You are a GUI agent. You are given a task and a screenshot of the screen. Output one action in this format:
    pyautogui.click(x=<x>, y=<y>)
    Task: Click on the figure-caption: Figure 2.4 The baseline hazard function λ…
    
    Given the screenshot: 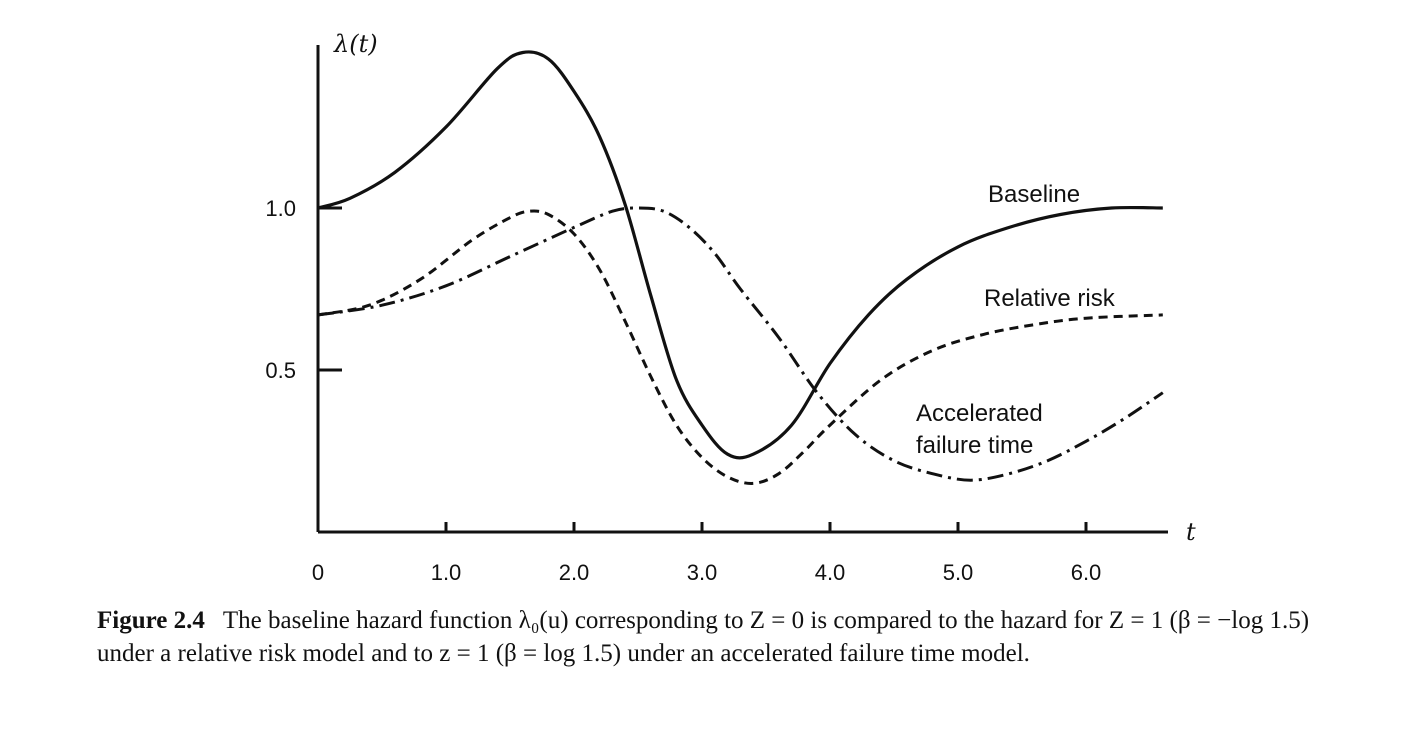 What is the action you would take?
    pyautogui.click(x=717, y=637)
    